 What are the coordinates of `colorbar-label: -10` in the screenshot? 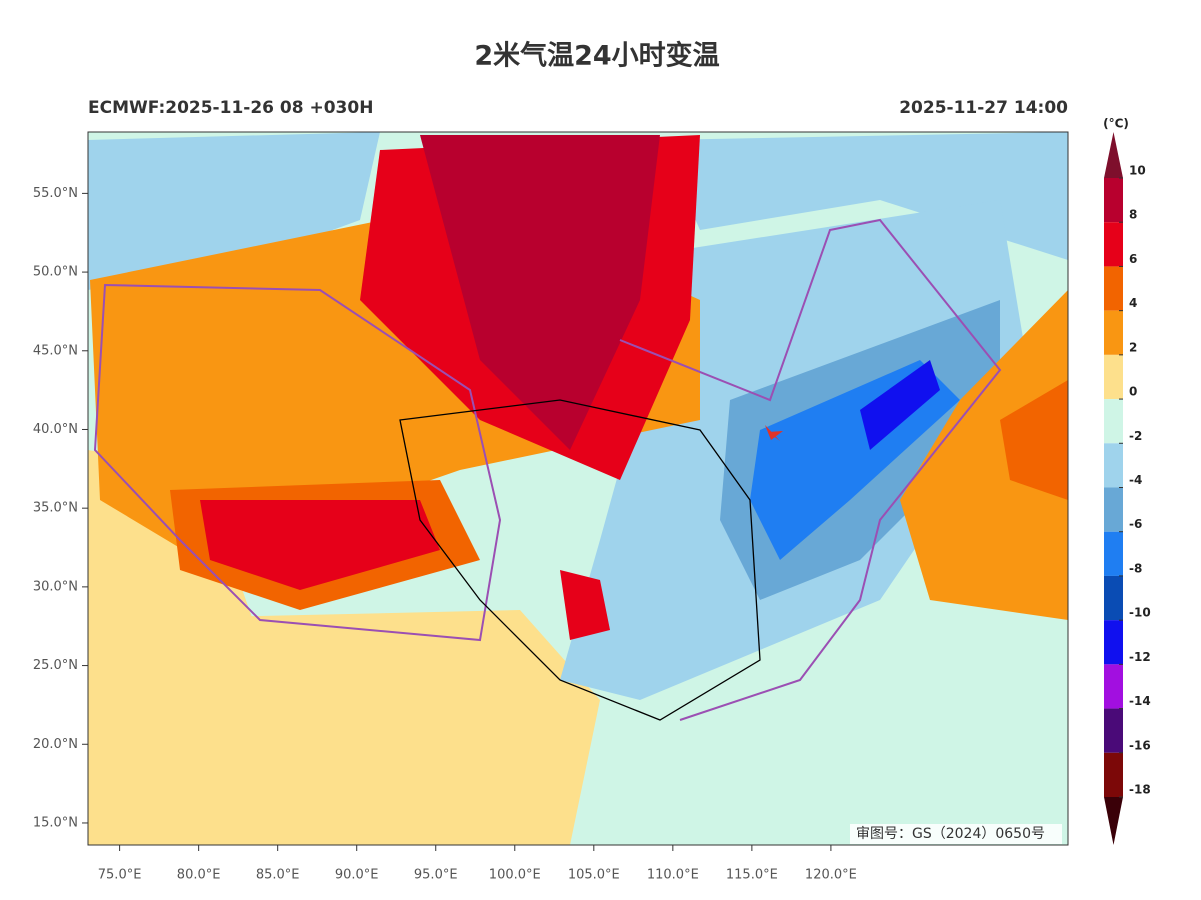 It's located at (1140, 613).